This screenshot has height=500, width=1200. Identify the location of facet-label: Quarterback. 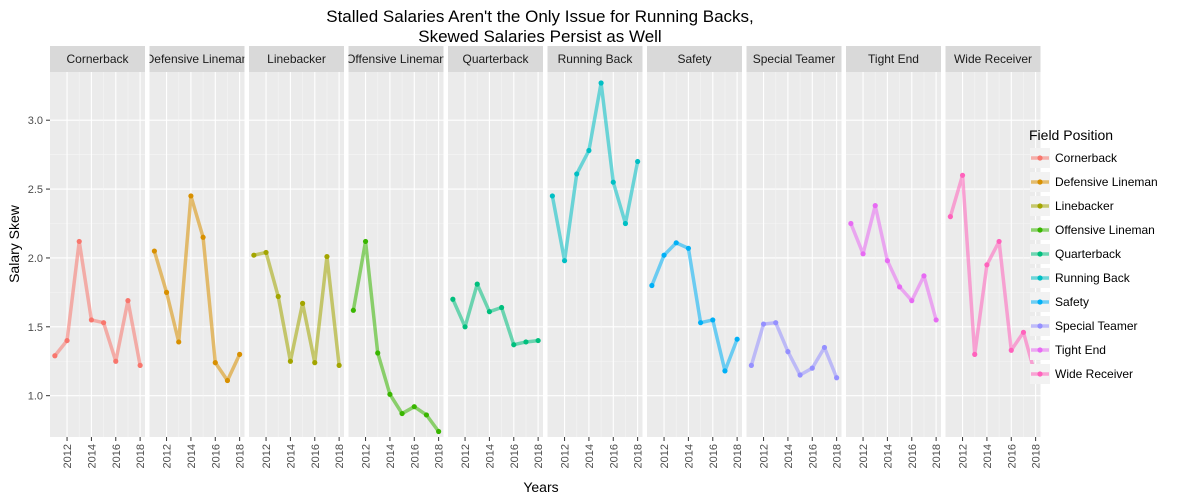
(495, 59).